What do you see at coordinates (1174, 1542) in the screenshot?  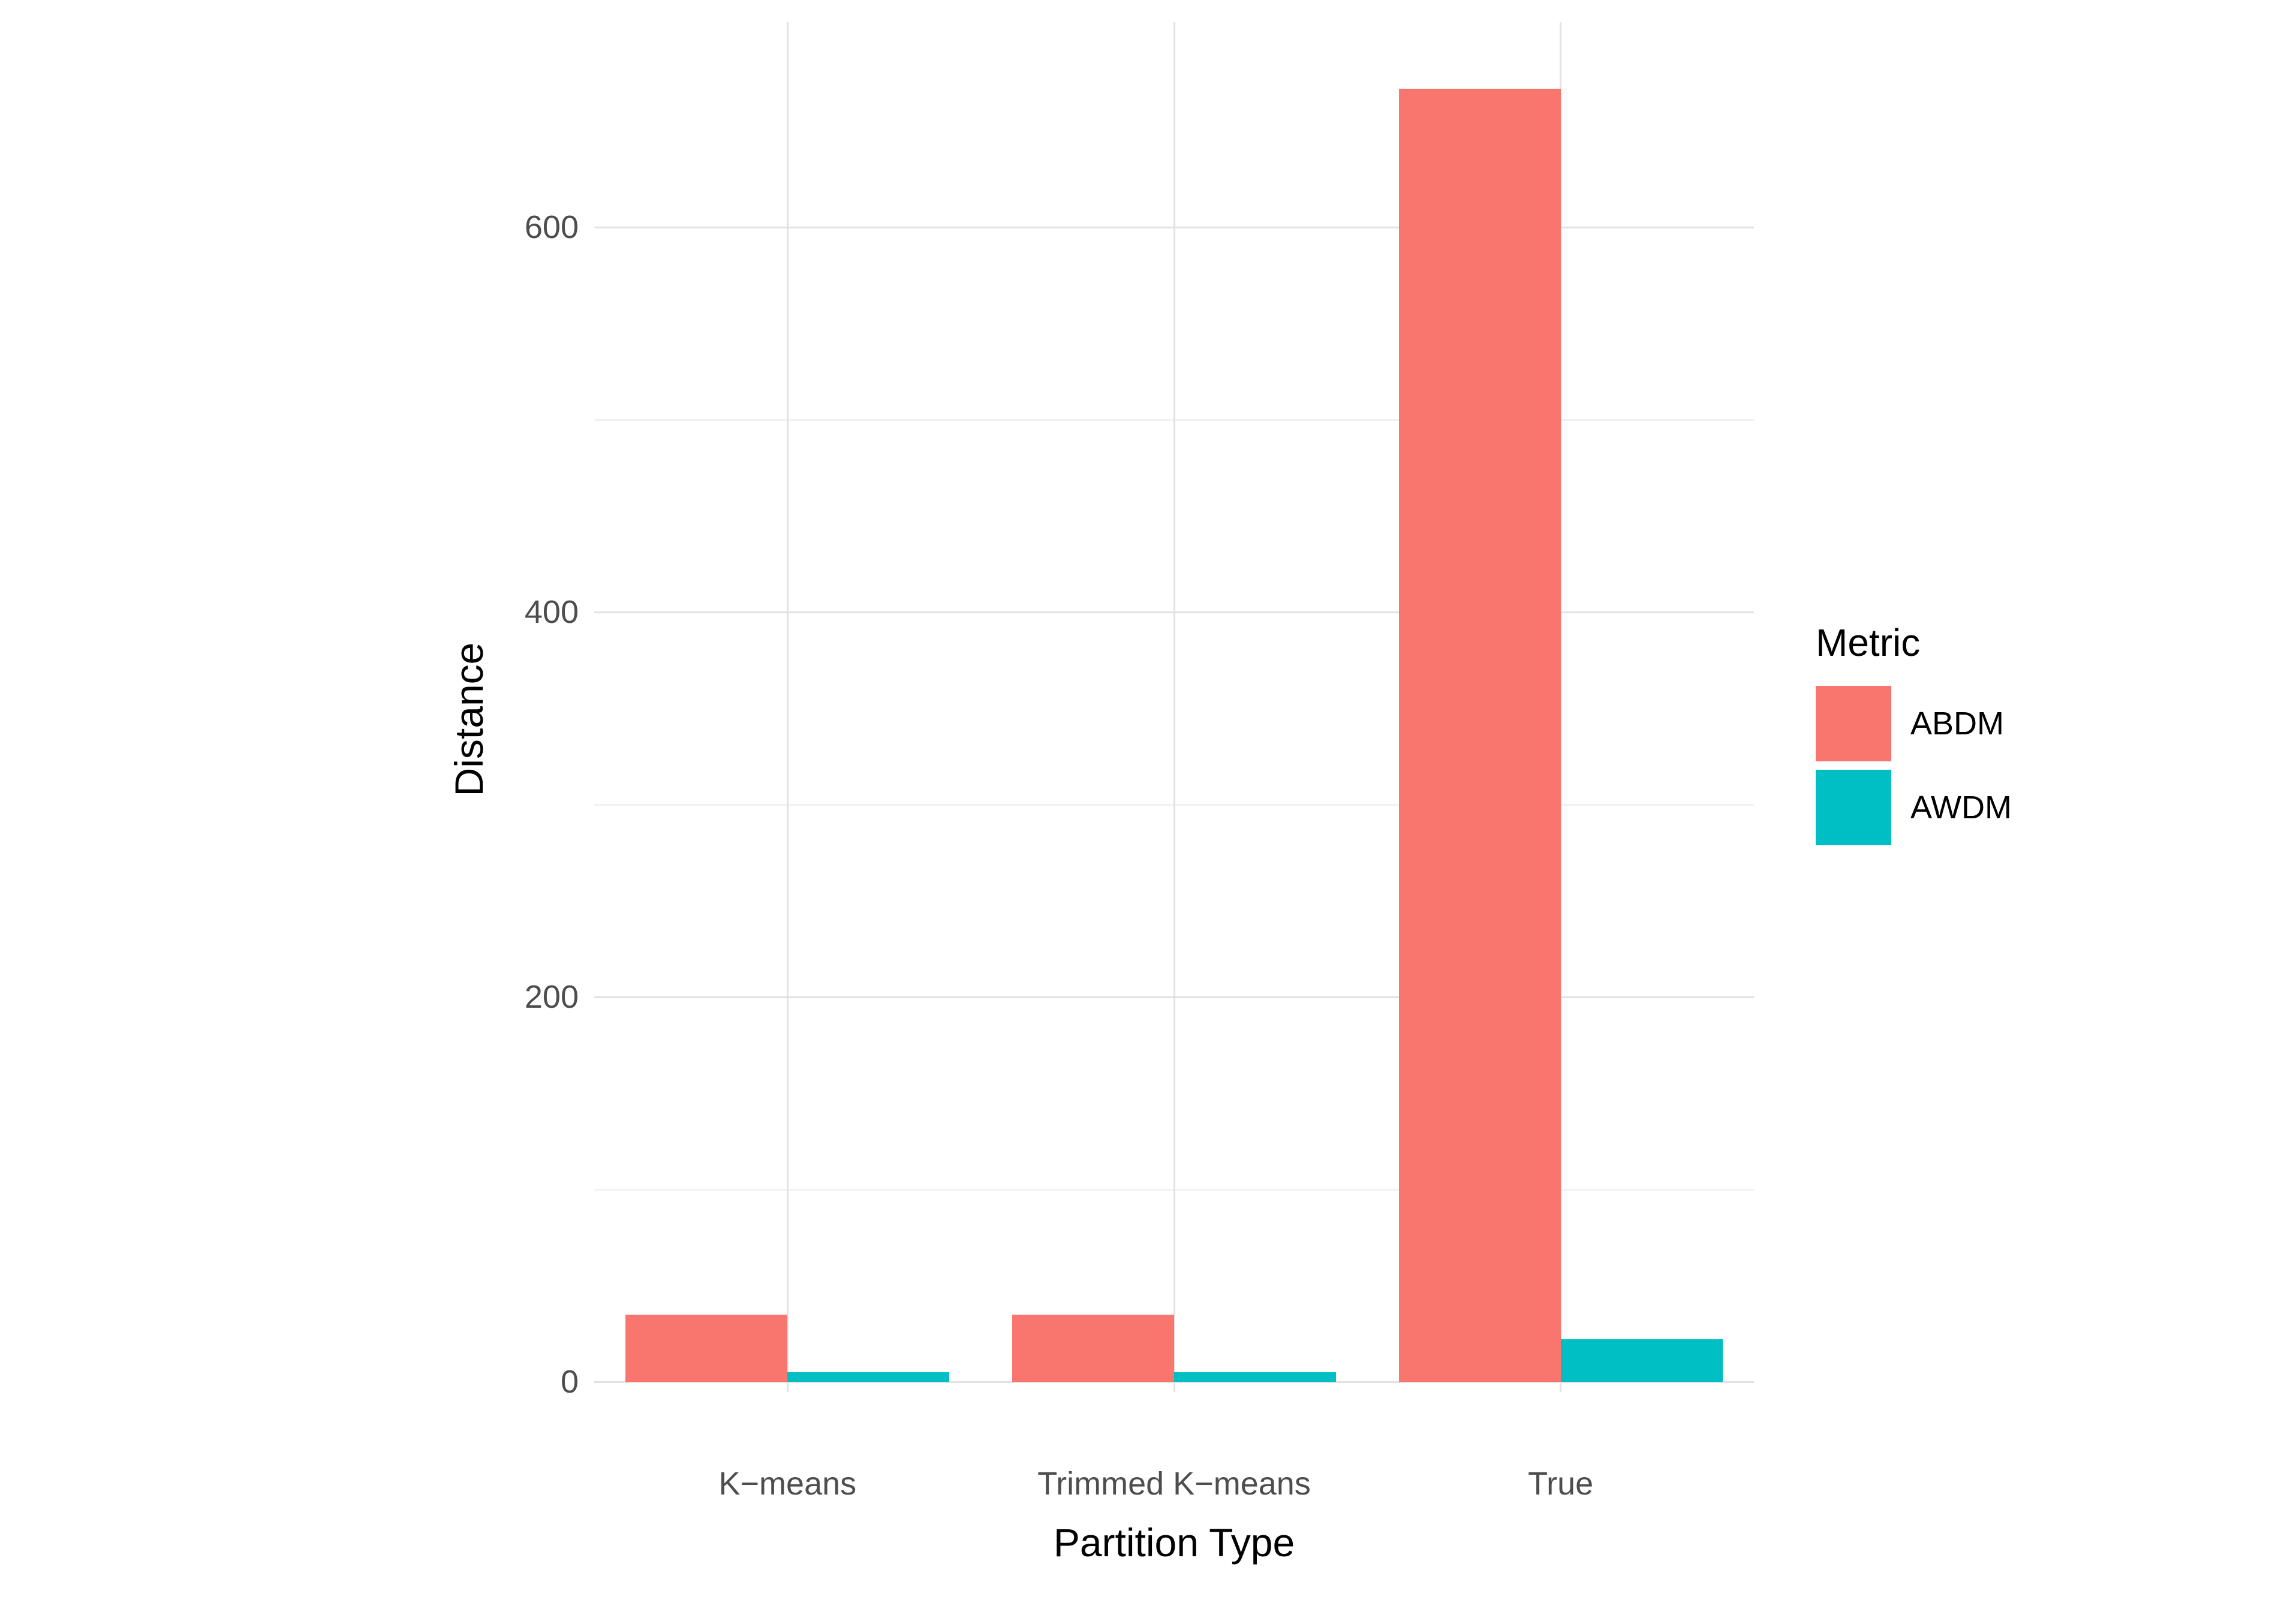 I see `x-axis-title: Partition Type` at bounding box center [1174, 1542].